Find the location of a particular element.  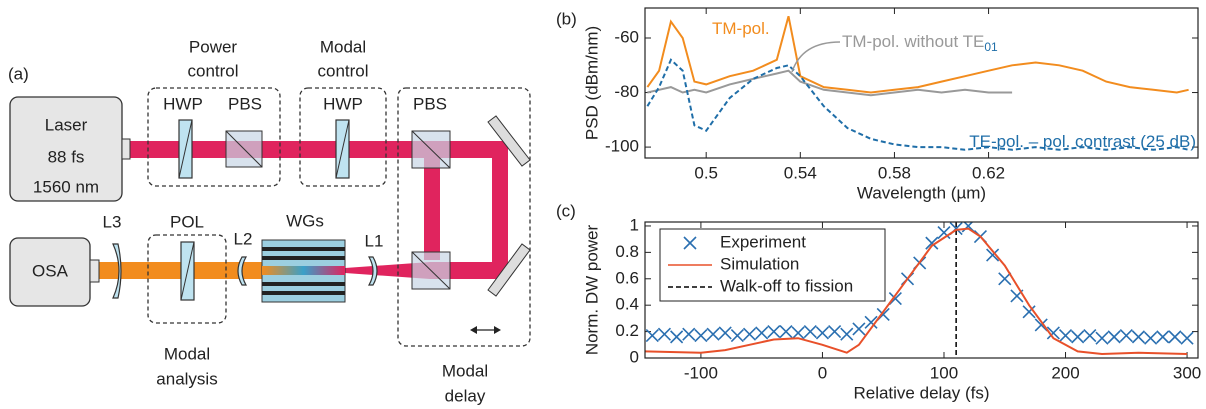

y-tick-label: 0.6 is located at coordinates (627, 277).